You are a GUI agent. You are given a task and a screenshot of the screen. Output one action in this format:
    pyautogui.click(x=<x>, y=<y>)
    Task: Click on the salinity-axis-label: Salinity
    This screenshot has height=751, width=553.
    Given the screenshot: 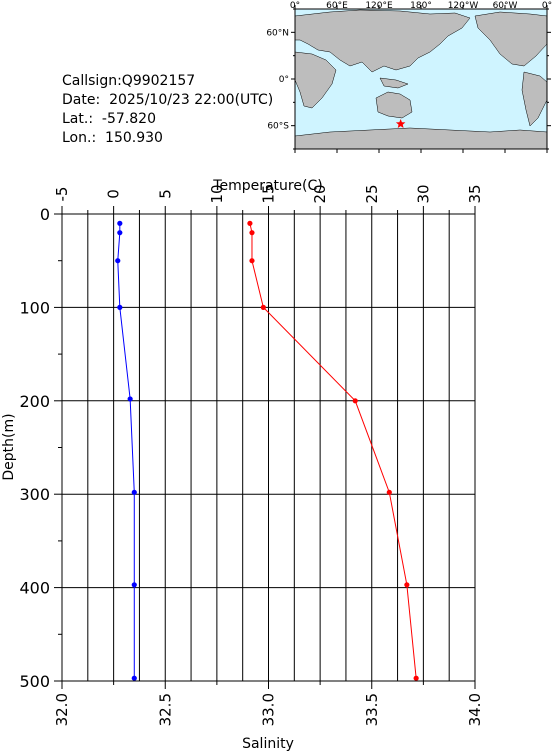 What is the action you would take?
    pyautogui.click(x=268, y=743)
    